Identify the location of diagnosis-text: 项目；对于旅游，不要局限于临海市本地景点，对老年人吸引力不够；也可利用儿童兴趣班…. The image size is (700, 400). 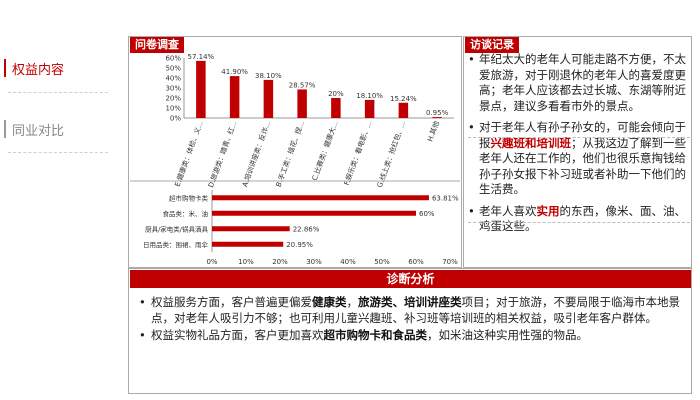
(415, 310).